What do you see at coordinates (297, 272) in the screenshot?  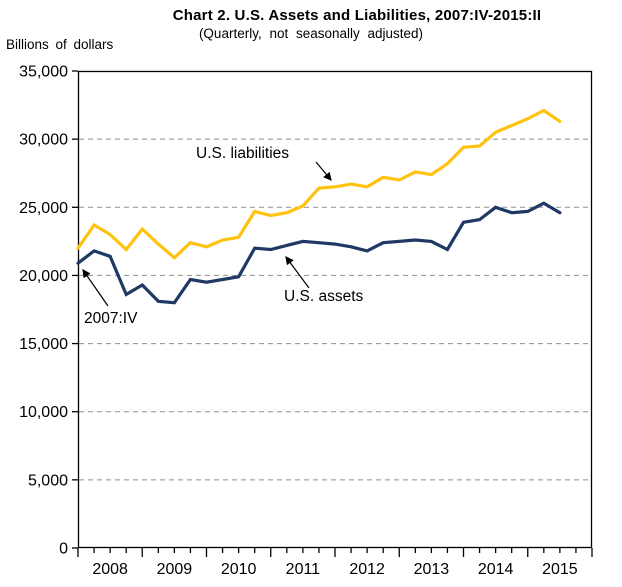 I see `u-s-assets-arrow` at bounding box center [297, 272].